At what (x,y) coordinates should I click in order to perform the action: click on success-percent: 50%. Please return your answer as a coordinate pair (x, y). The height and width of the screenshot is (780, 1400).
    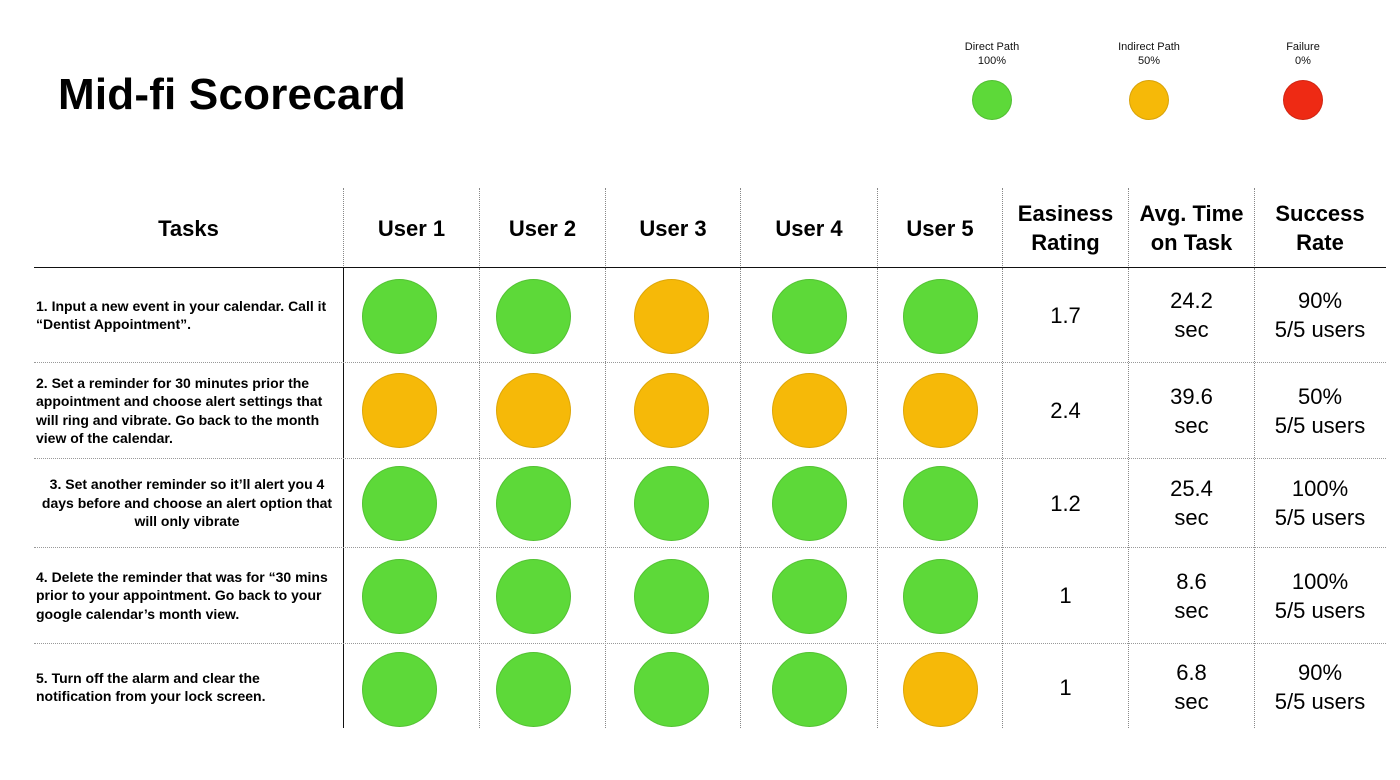
    Looking at the image, I should click on (1320, 396).